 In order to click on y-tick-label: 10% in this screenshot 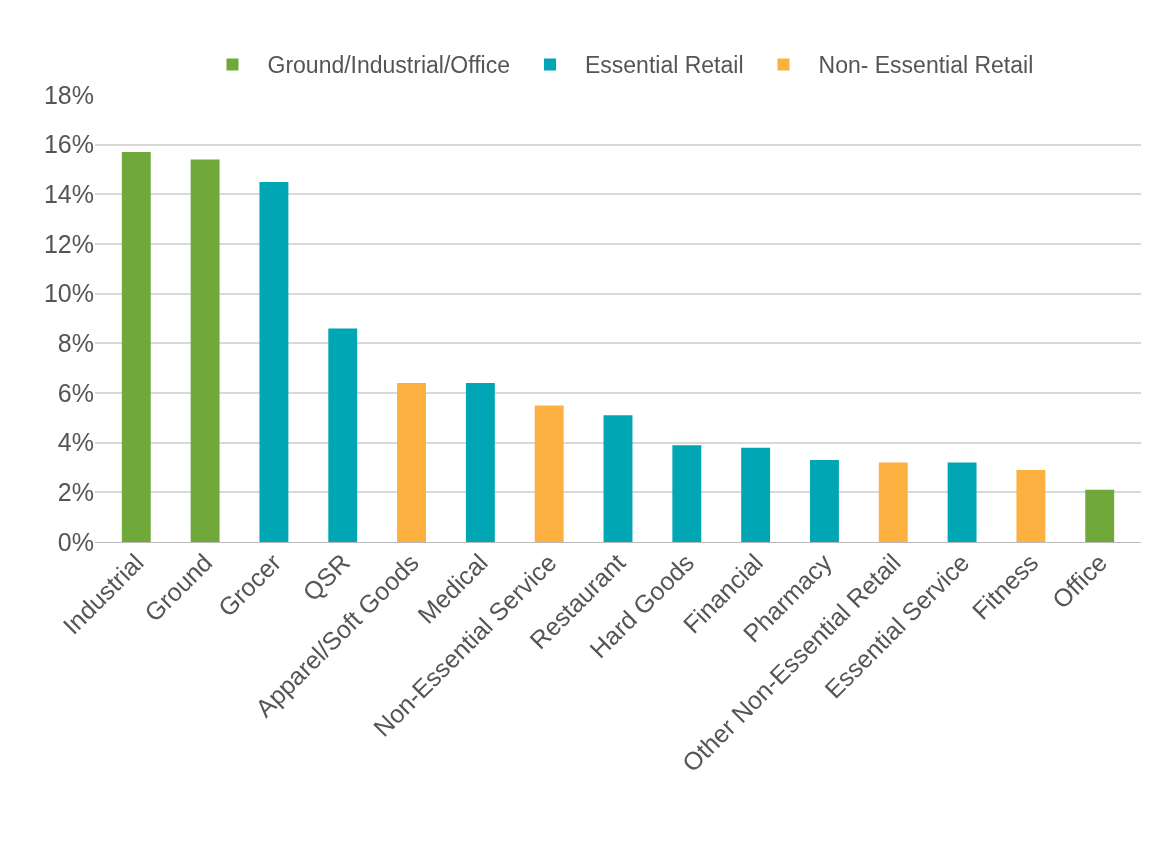, I will do `click(68, 293)`.